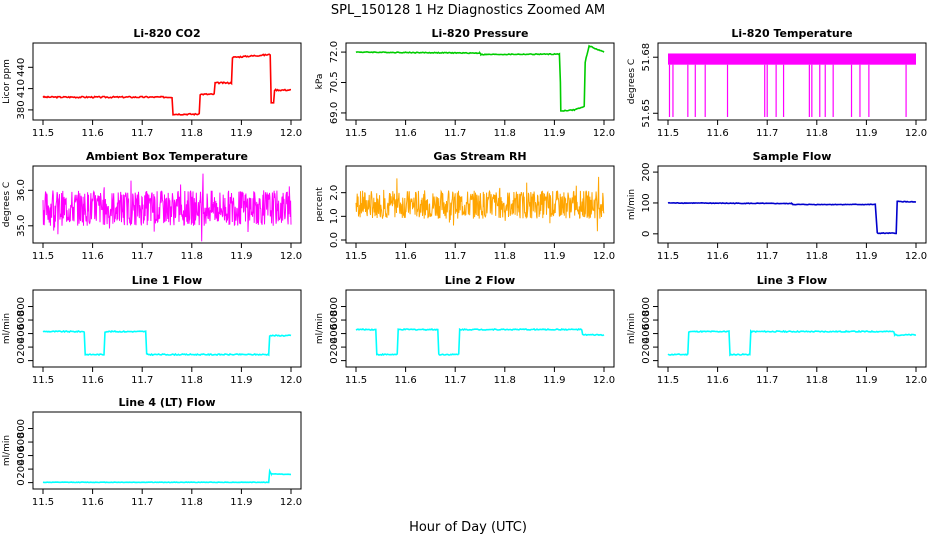  Describe the element at coordinates (21, 109) in the screenshot. I see `y-tick-label: 380` at that location.